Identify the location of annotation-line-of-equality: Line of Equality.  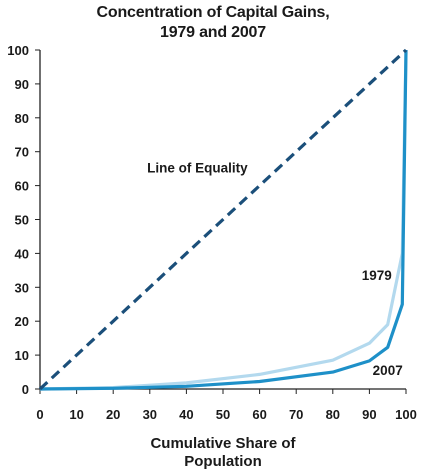
(197, 168).